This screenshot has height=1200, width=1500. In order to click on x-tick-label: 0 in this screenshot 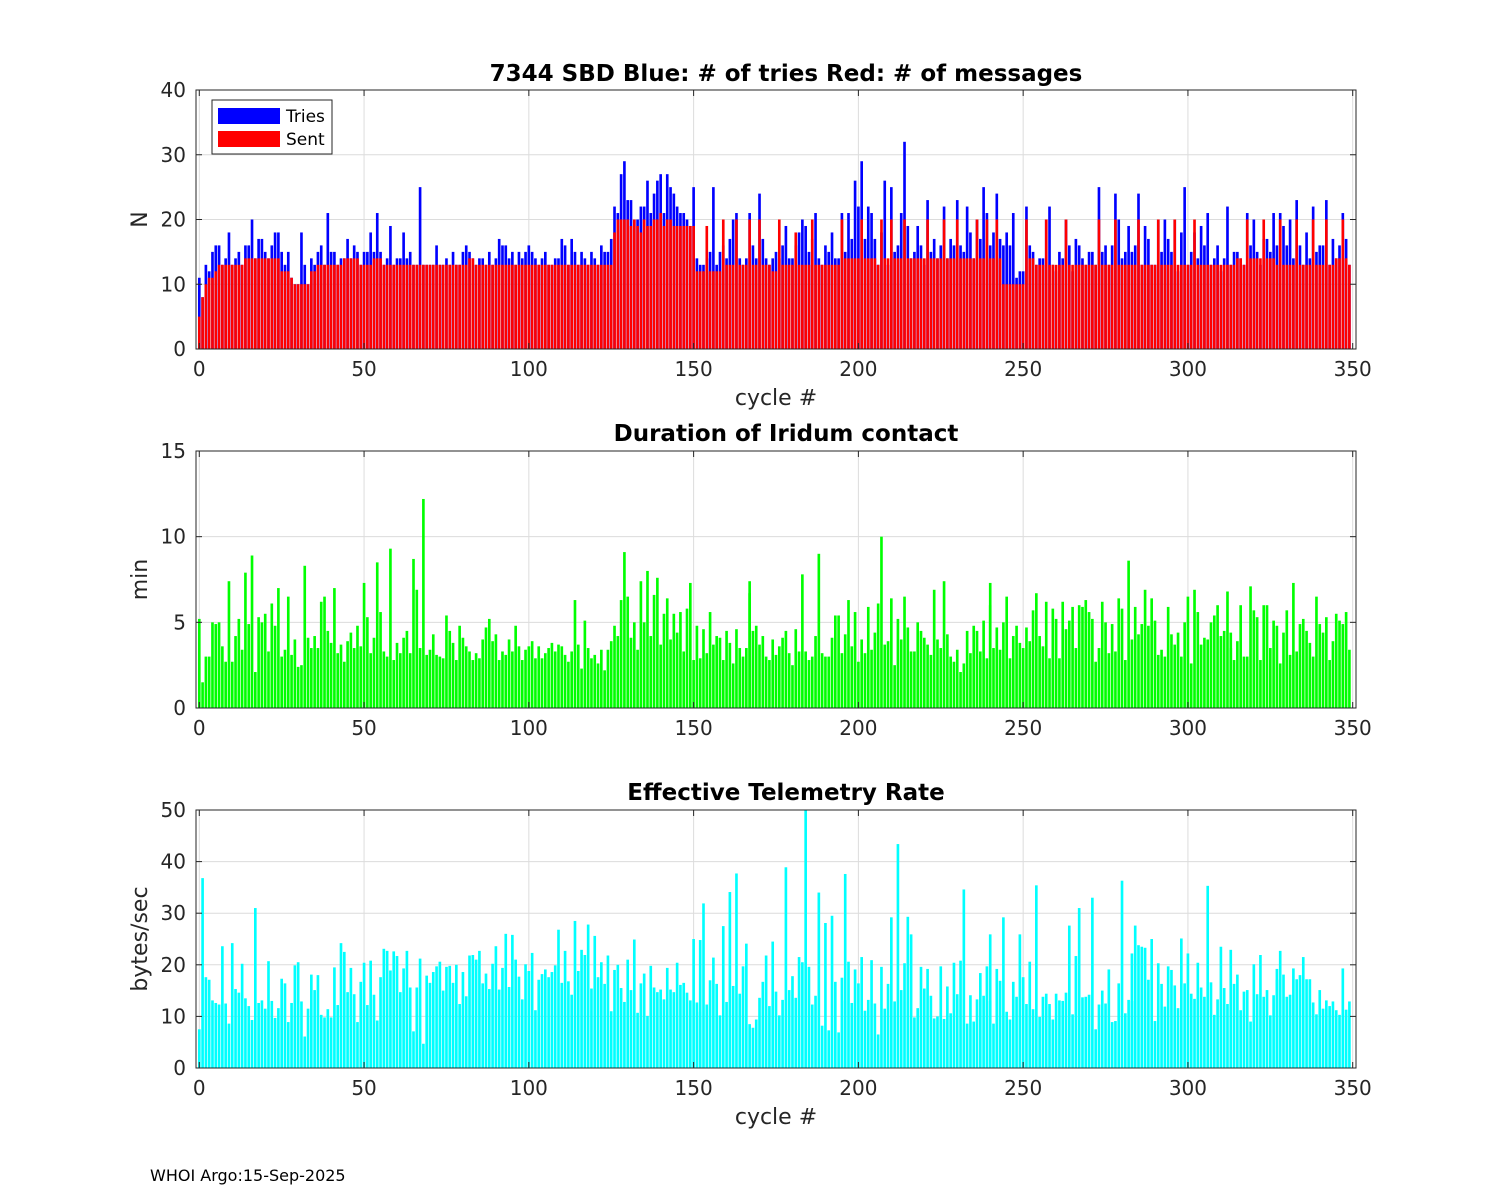, I will do `click(199, 369)`.